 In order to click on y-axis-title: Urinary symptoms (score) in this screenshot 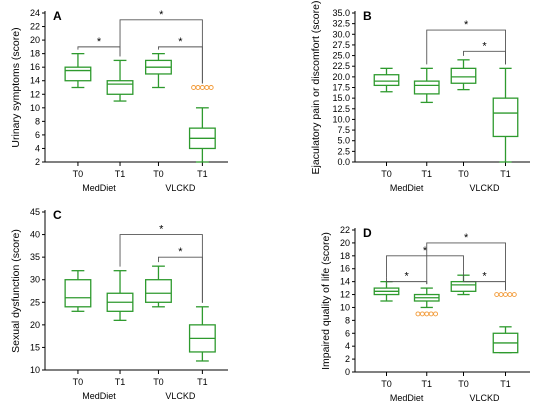, I will do `click(16, 87)`.